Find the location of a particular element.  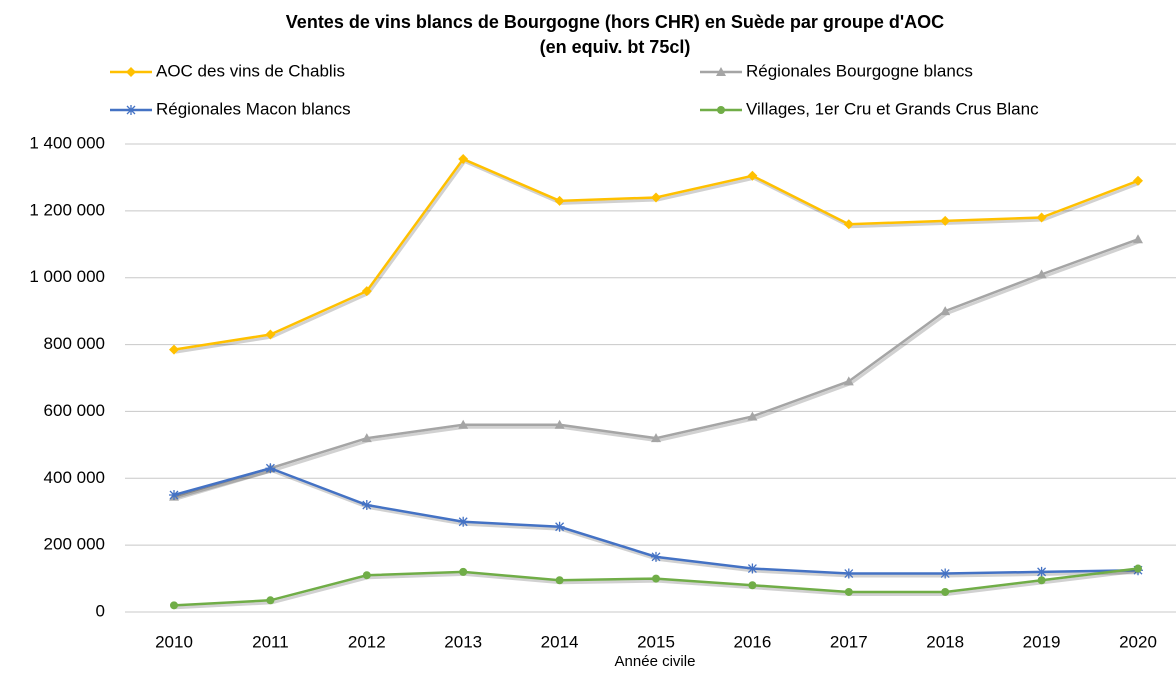

y-tick-label: 1 200 000 is located at coordinates (67, 209).